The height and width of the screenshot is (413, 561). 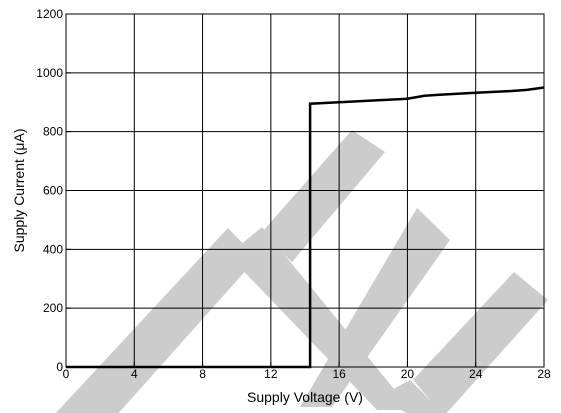 What do you see at coordinates (66, 374) in the screenshot?
I see `x-tick-label: 0` at bounding box center [66, 374].